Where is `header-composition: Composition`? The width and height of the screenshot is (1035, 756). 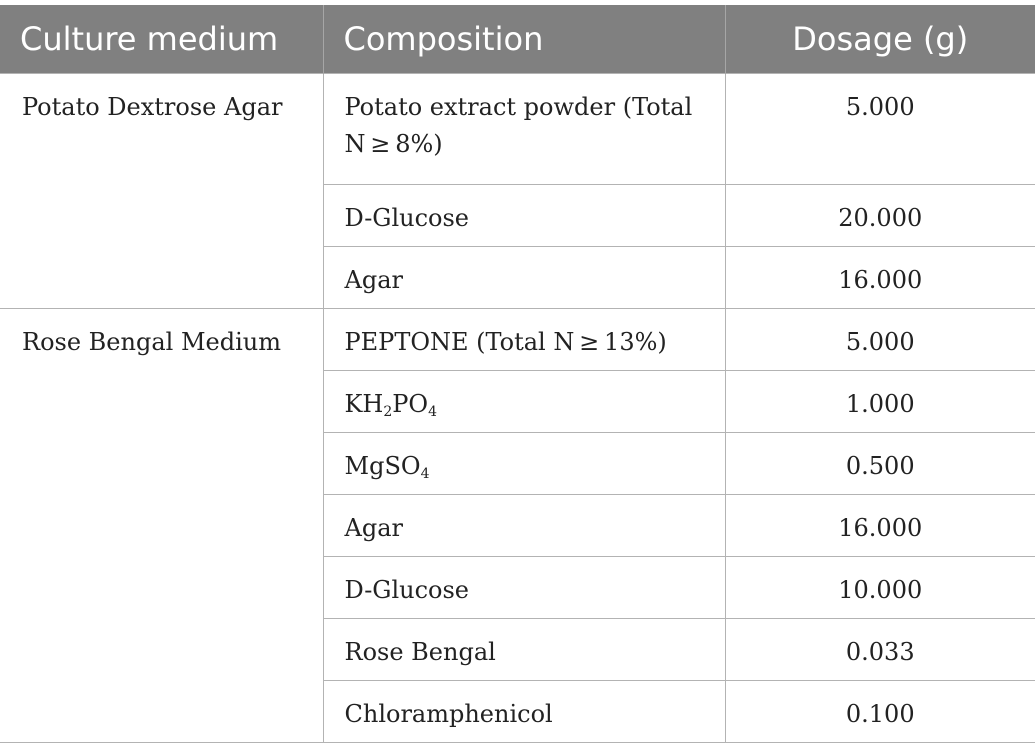 header-composition: Composition is located at coordinates (523, 39).